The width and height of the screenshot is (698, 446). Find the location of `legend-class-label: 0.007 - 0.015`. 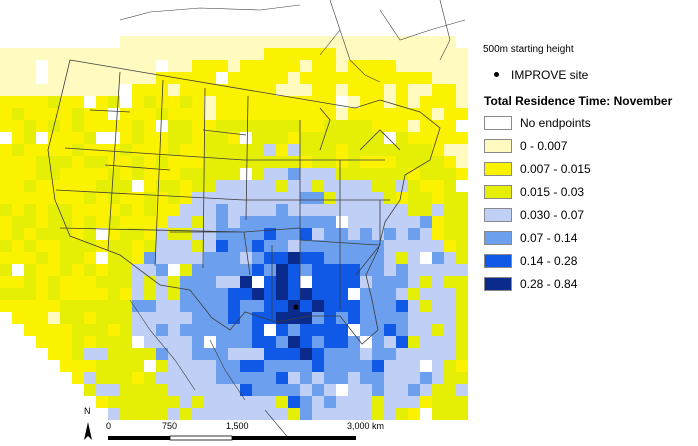

legend-class-label: 0.007 - 0.015 is located at coordinates (555, 169).